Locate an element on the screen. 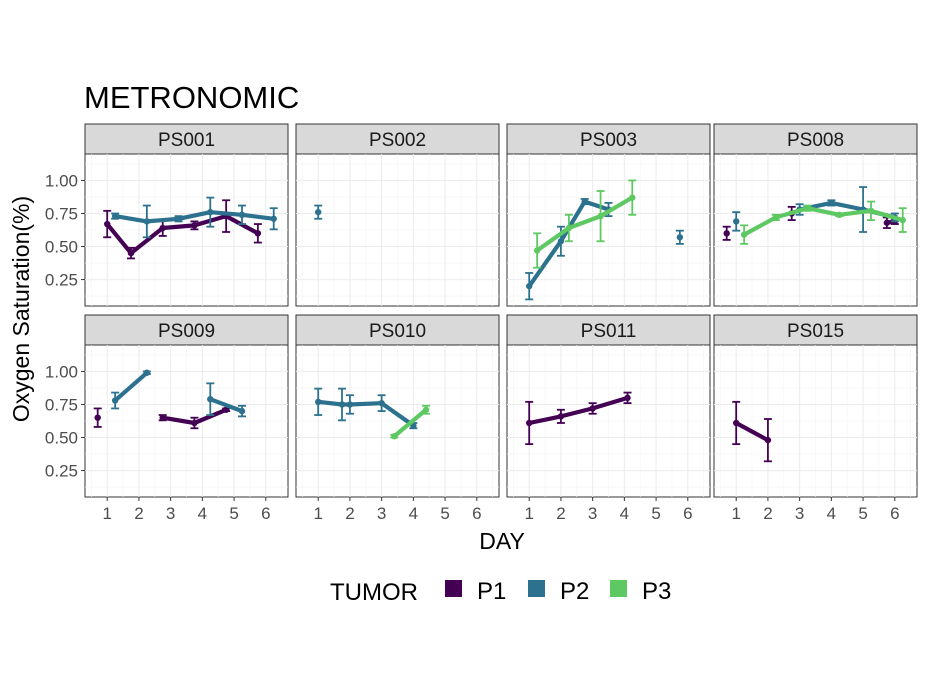 This screenshot has width=927, height=694. facet-strip-label: PS011 is located at coordinates (609, 331).